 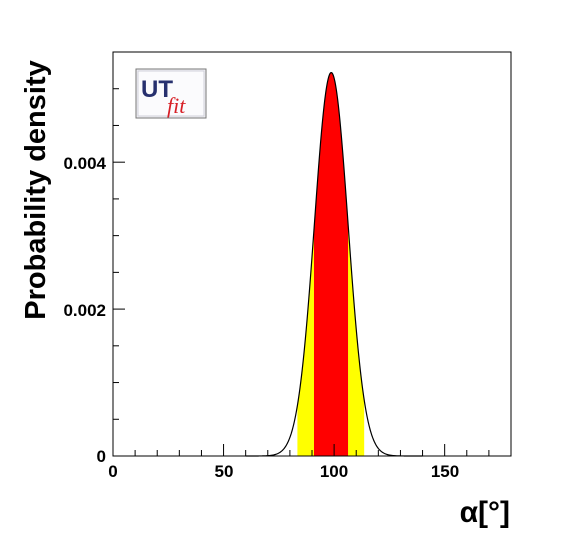 What do you see at coordinates (84, 310) in the screenshot?
I see `y-tick-label-0002: 0.002` at bounding box center [84, 310].